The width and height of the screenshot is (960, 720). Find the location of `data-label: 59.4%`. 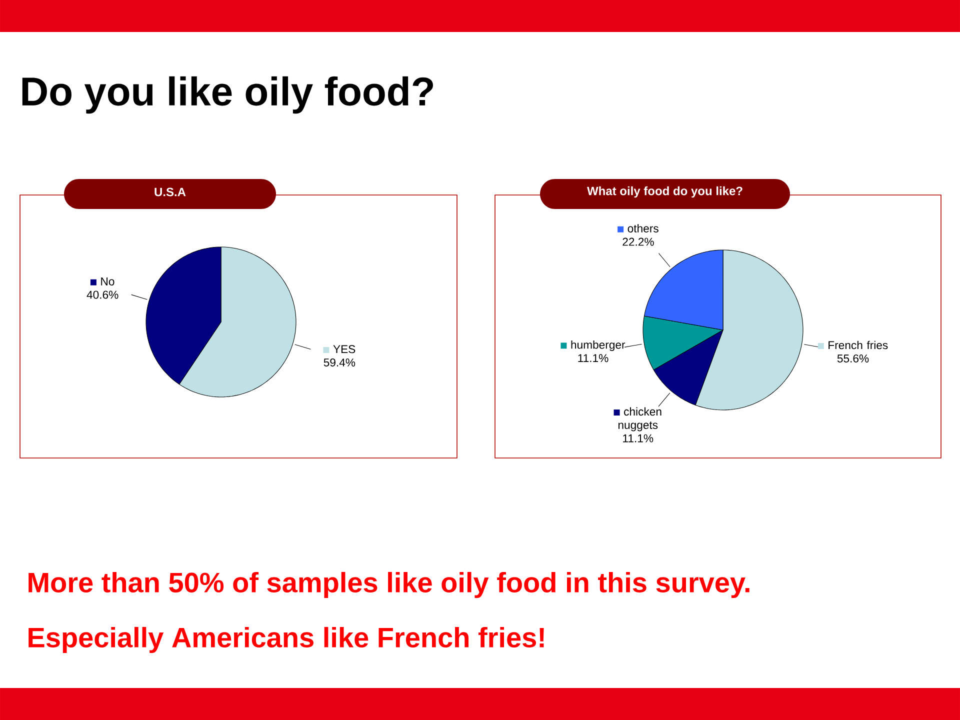

data-label: 59.4% is located at coordinates (340, 362).